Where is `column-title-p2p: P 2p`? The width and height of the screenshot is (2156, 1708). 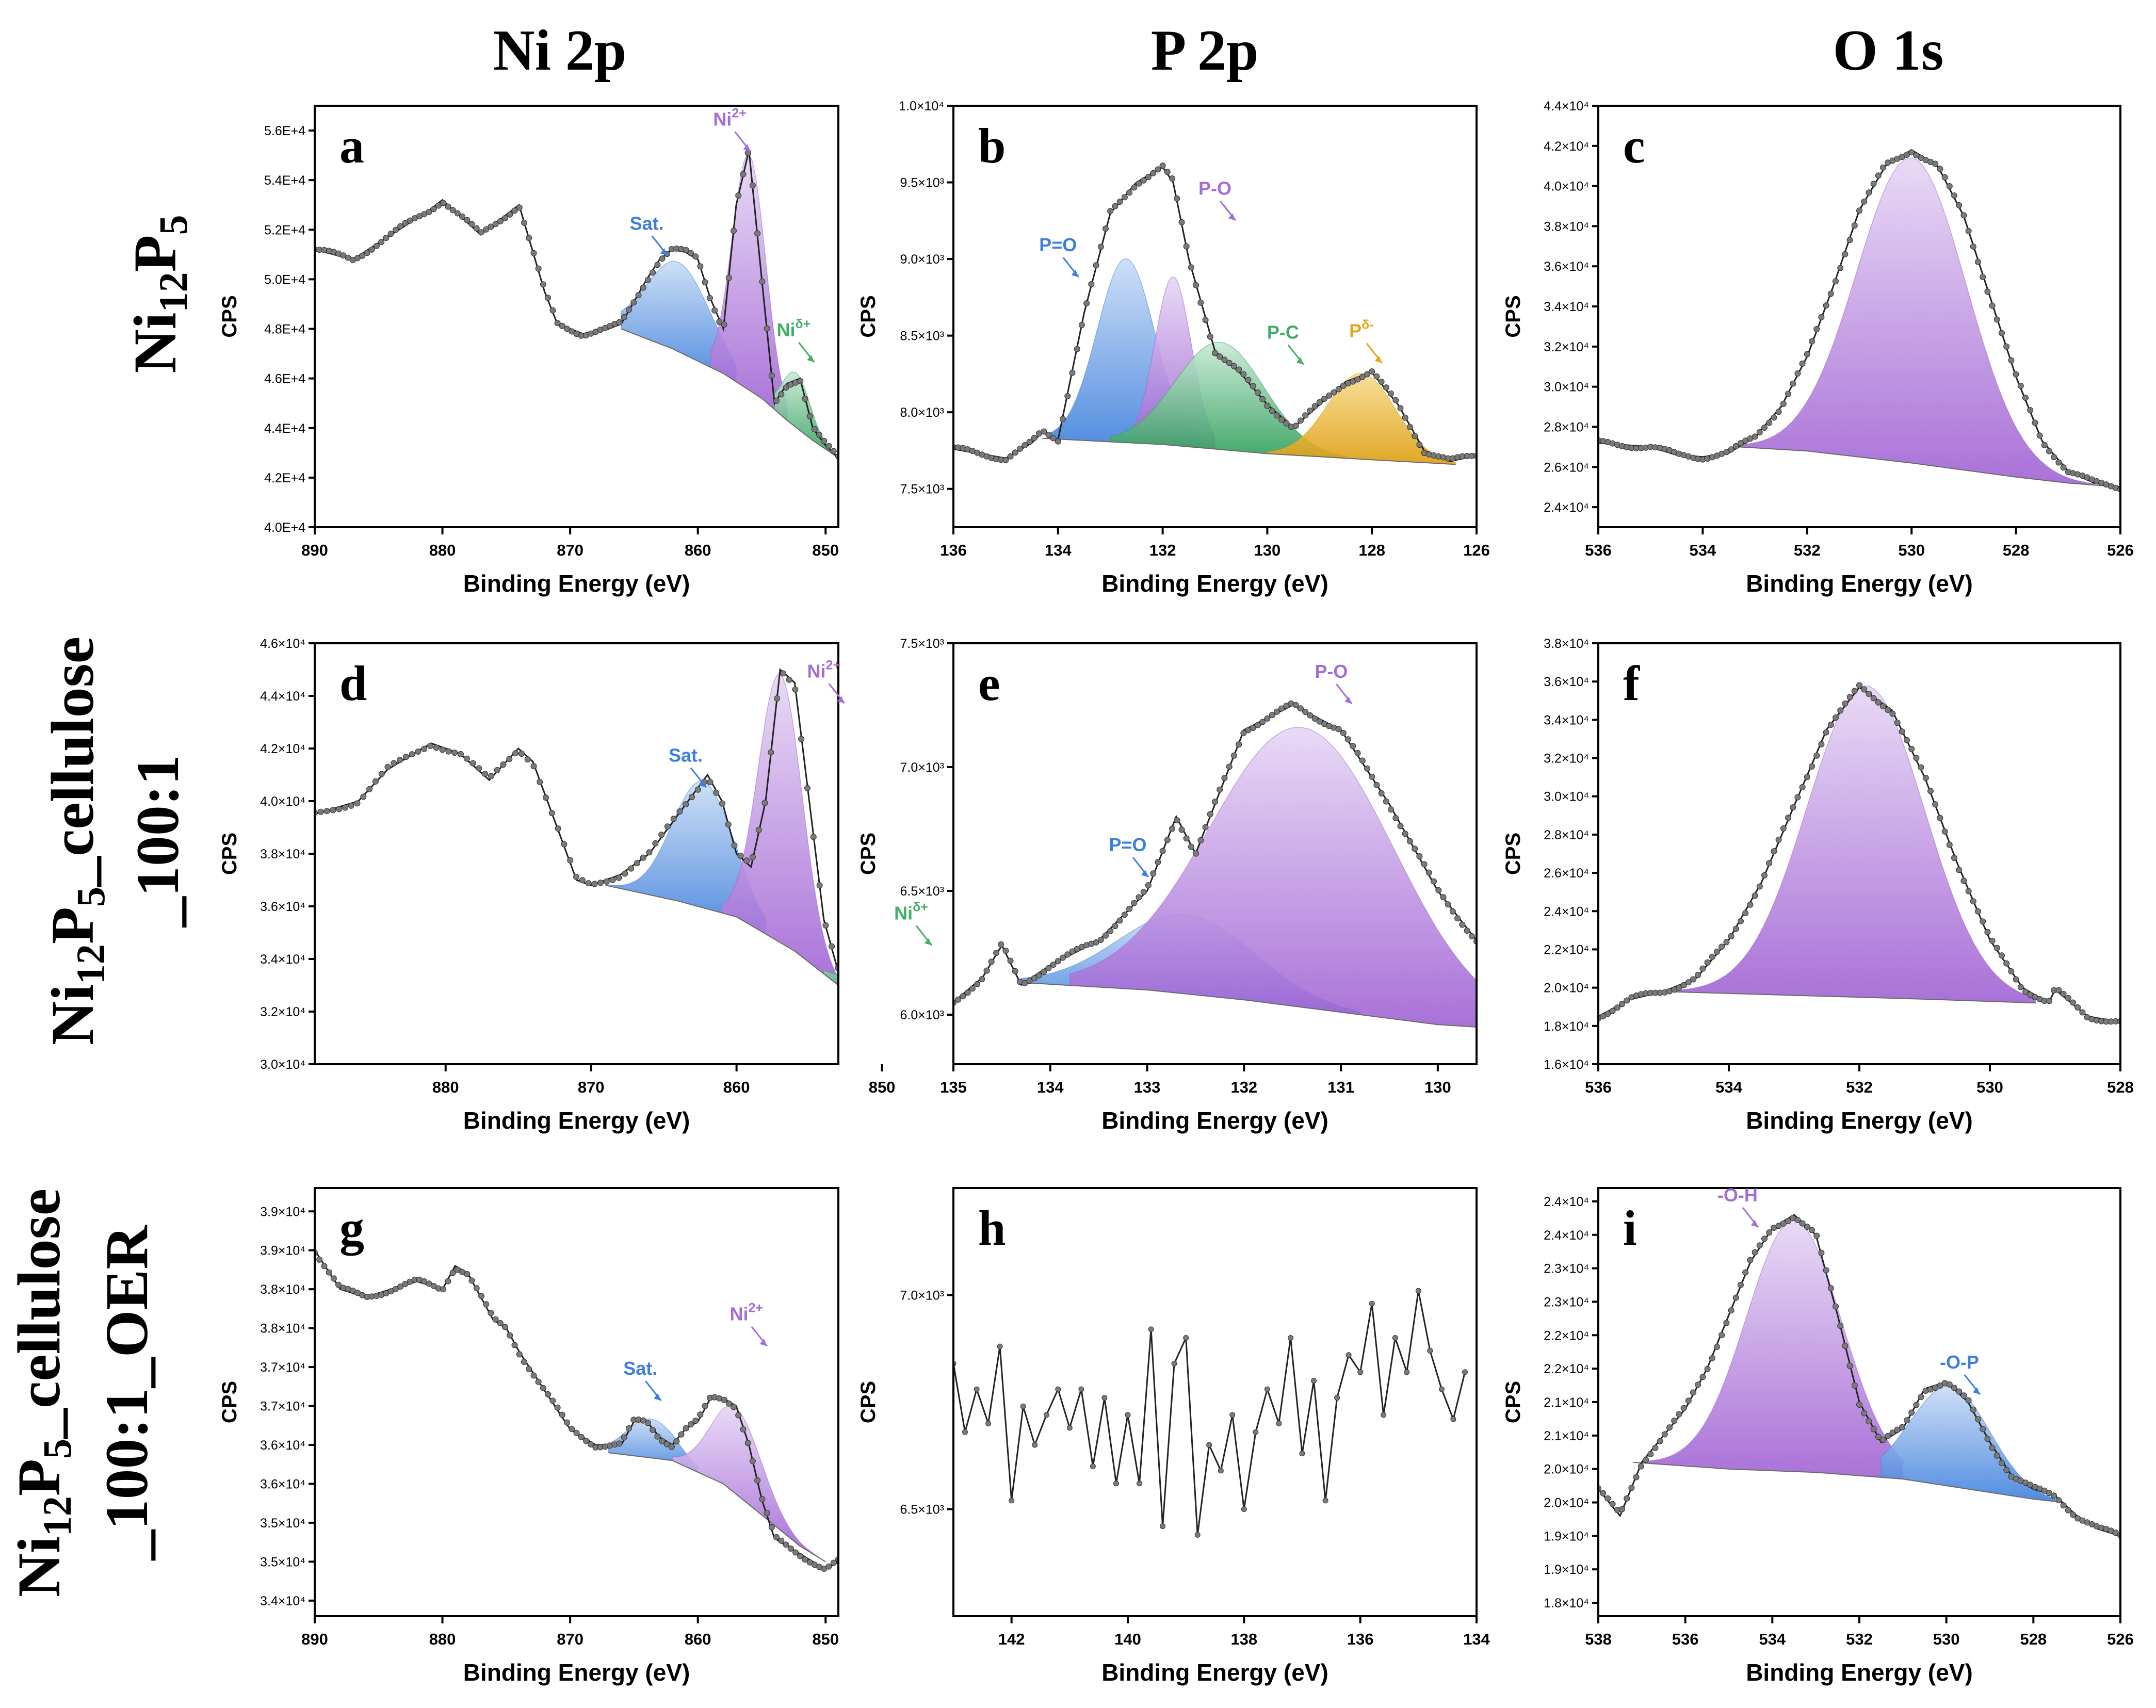 column-title-p2p: P 2p is located at coordinates (1205, 51).